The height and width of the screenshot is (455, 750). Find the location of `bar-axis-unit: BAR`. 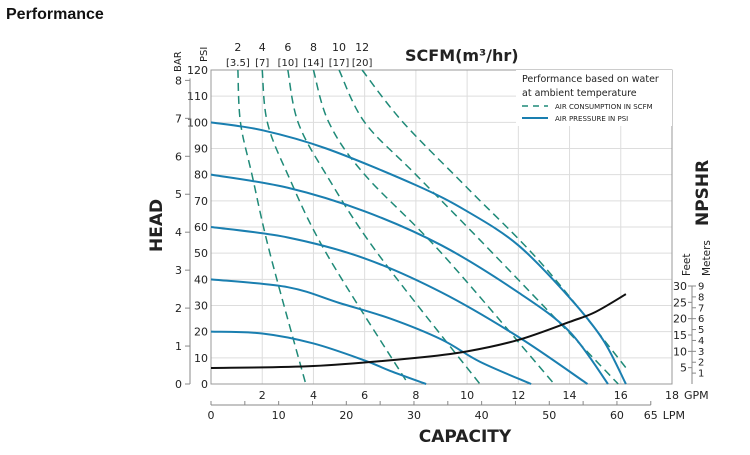

bar-axis-unit: BAR is located at coordinates (178, 61).